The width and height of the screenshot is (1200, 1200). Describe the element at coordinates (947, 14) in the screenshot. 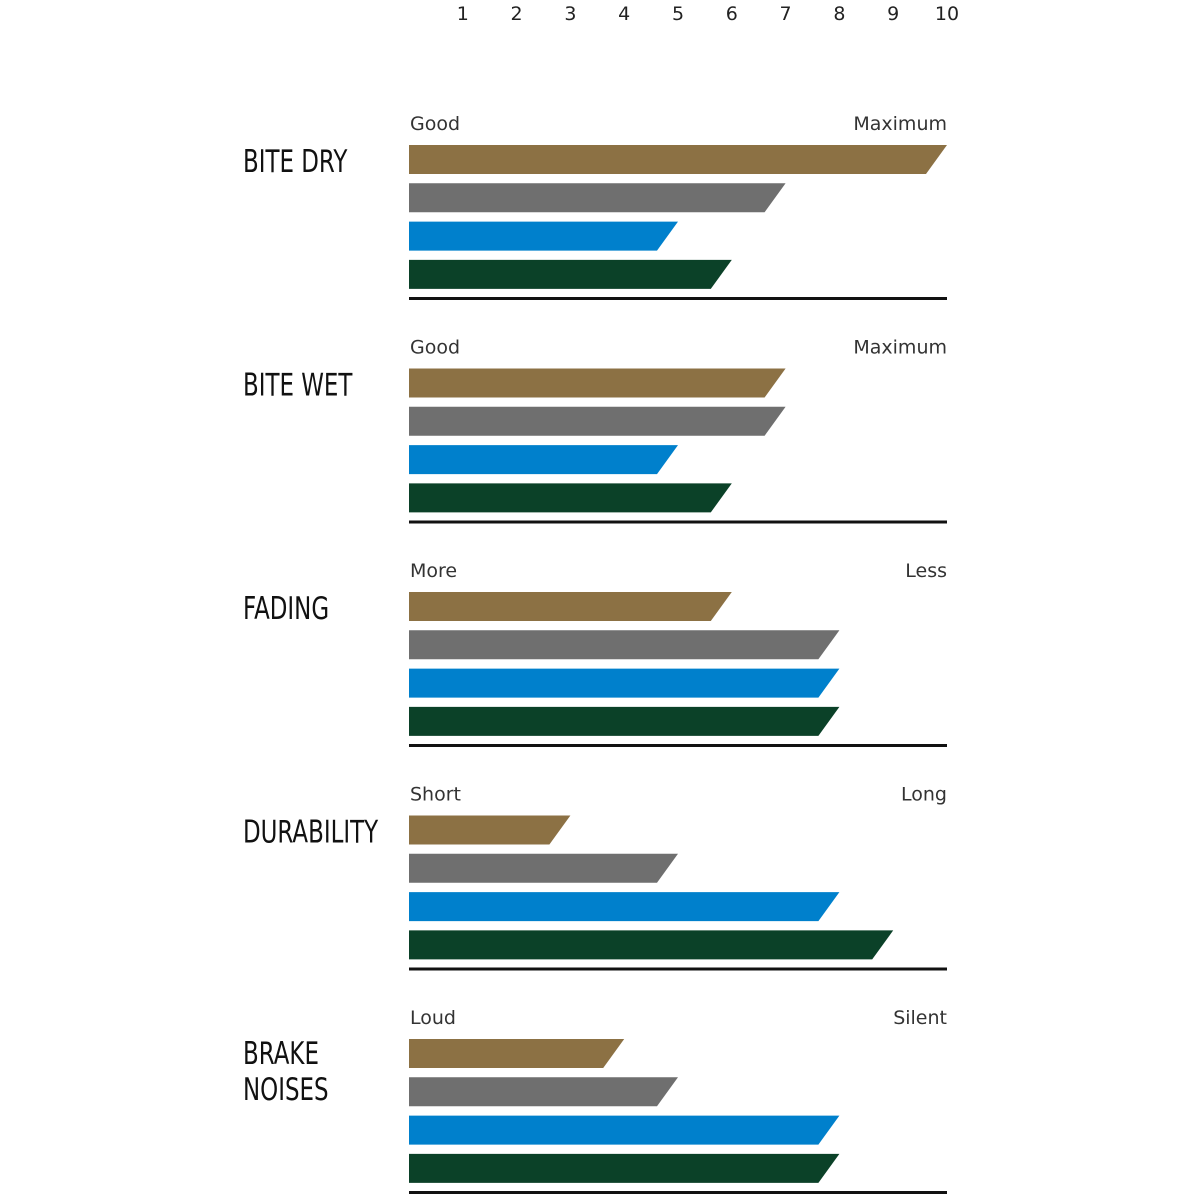

I see `x-tick-label: 10` at that location.